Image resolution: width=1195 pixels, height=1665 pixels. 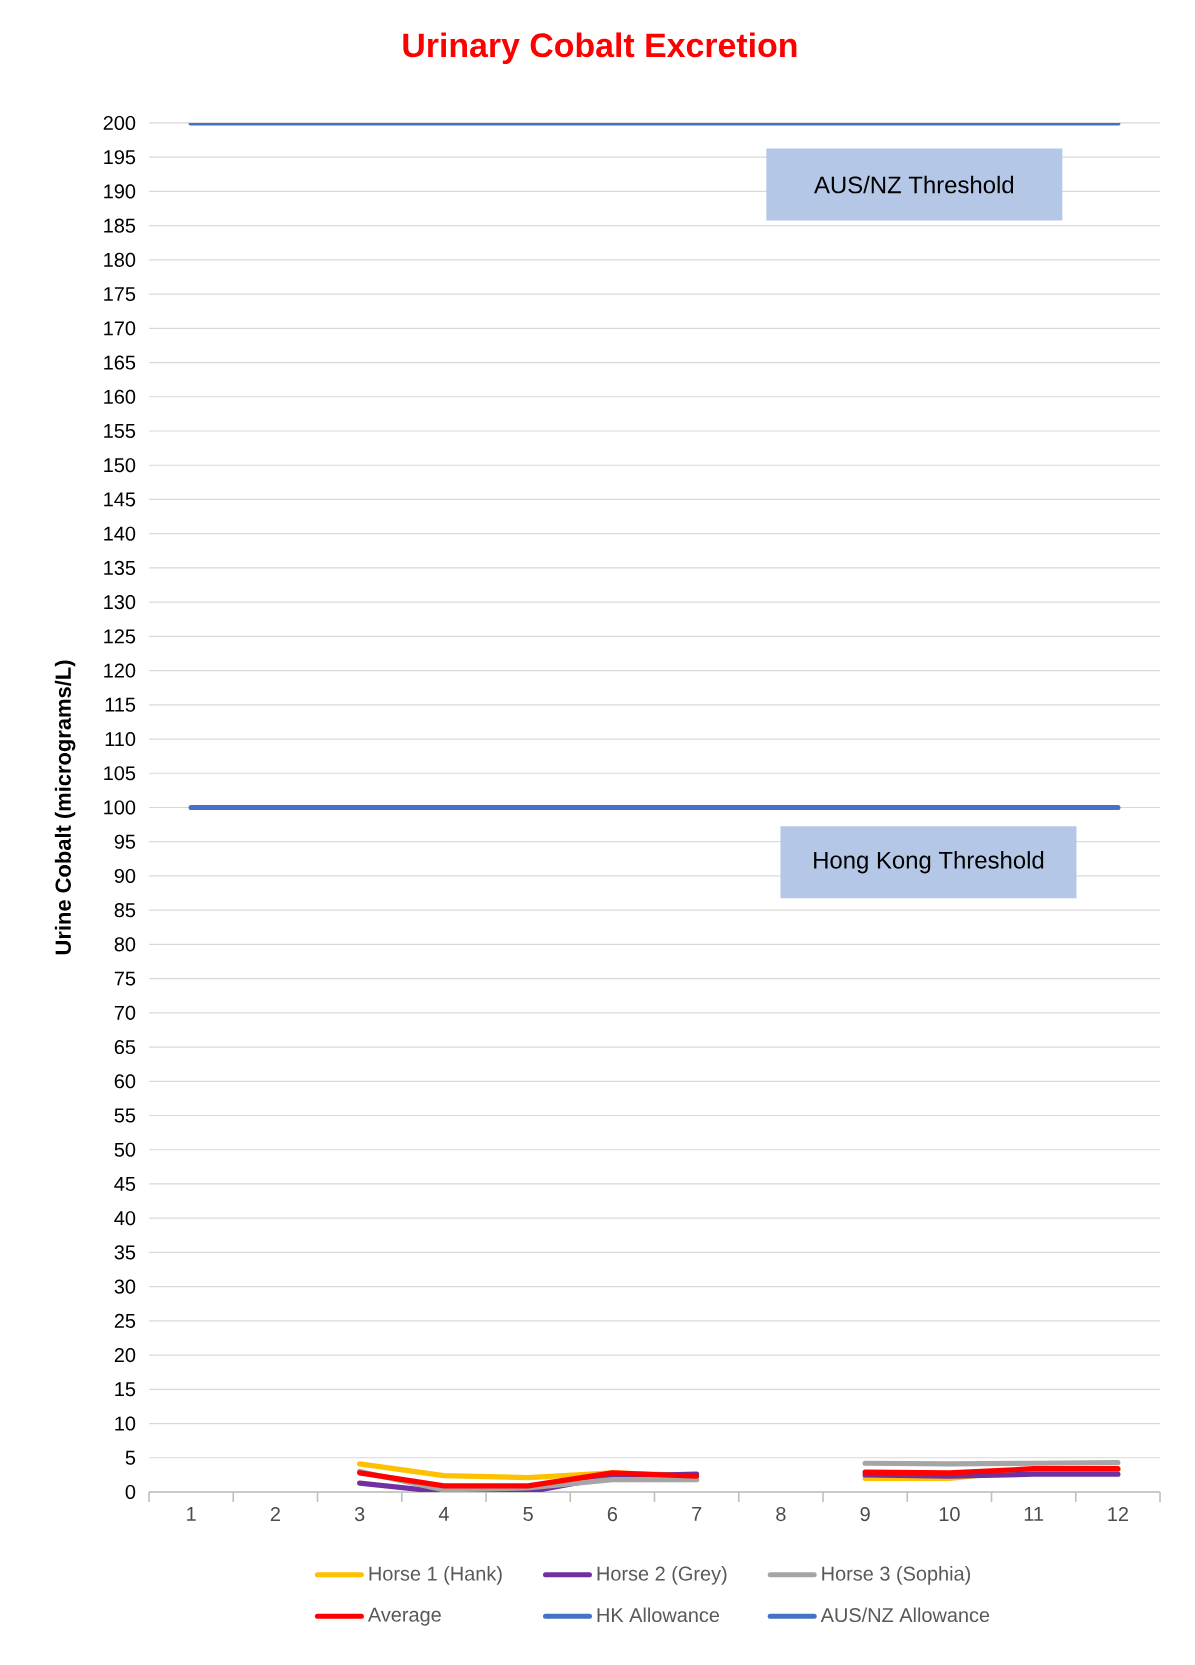 What do you see at coordinates (130, 1457) in the screenshot?
I see `y-tick-label: 5` at bounding box center [130, 1457].